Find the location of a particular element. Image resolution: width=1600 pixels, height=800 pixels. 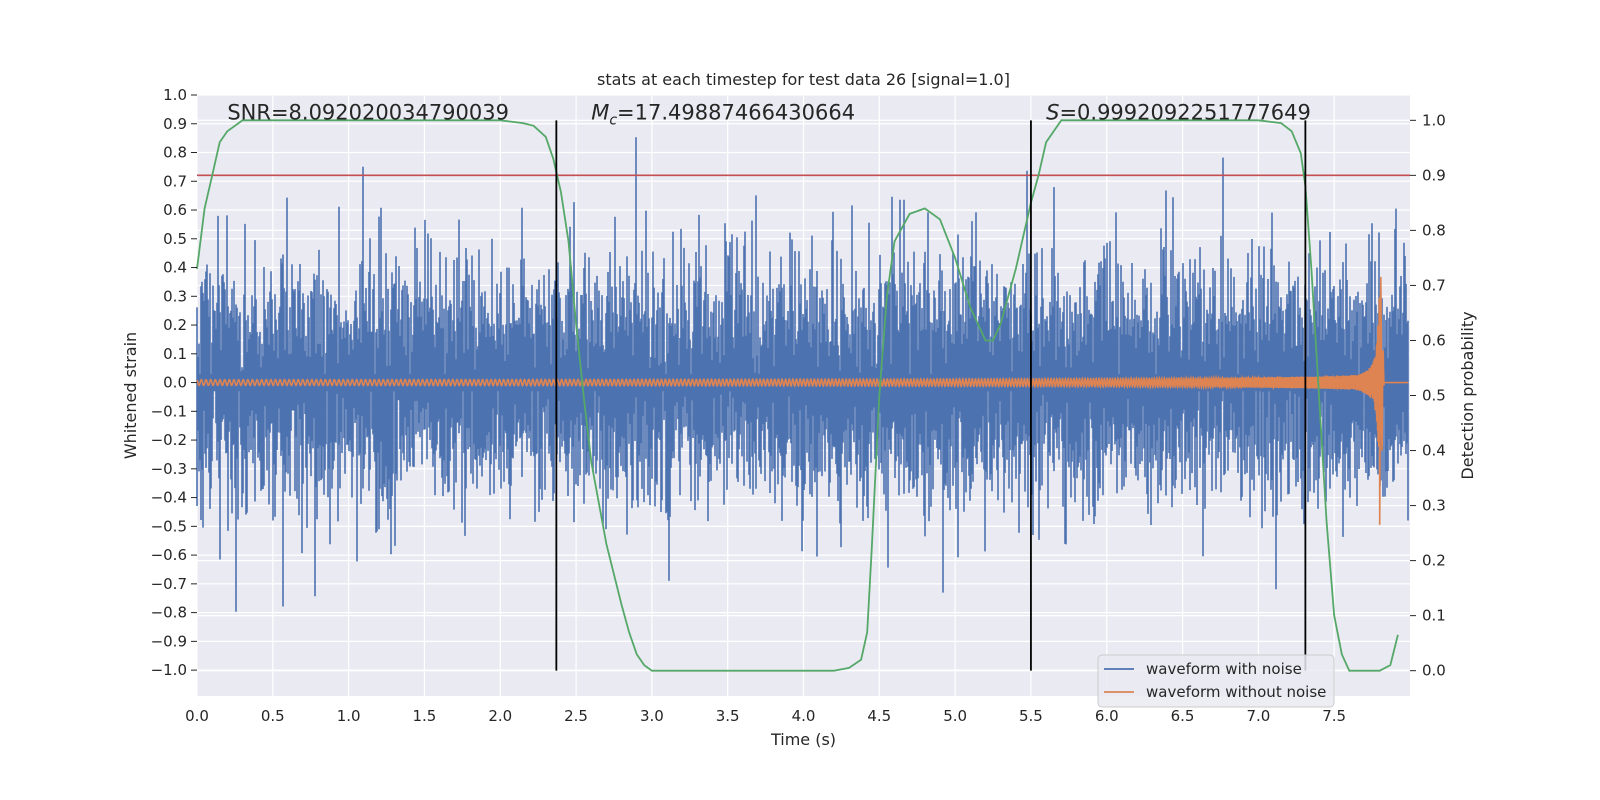

x-tick-label: 1.0 is located at coordinates (349, 716).